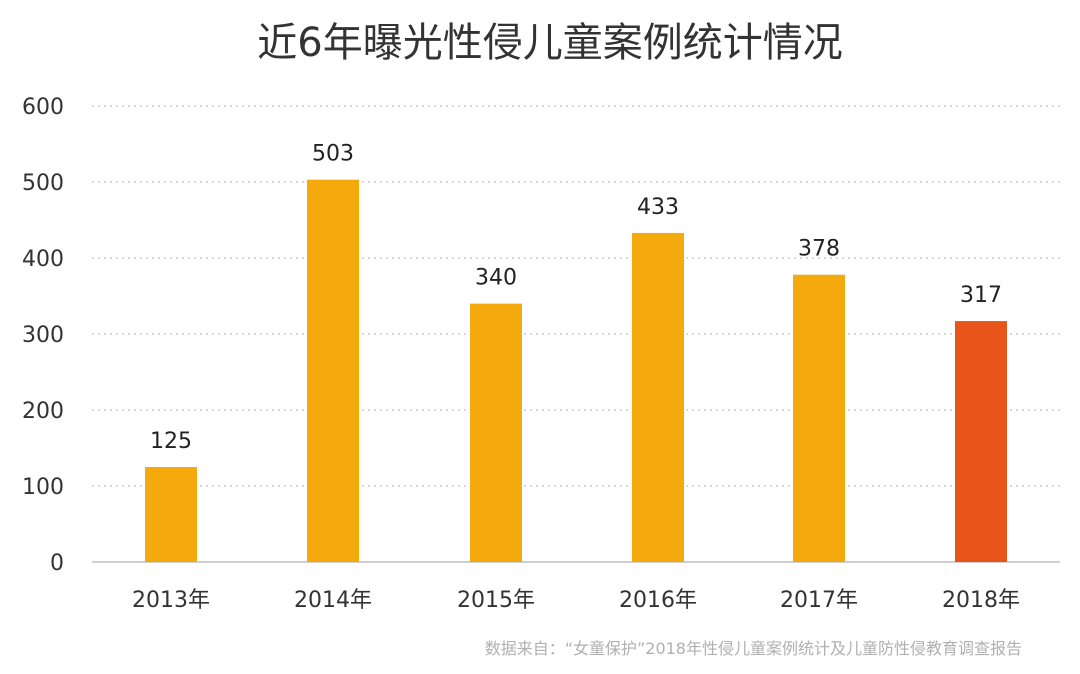 Image resolution: width=1080 pixels, height=674 pixels. I want to click on y-tick-label: 300, so click(43, 335).